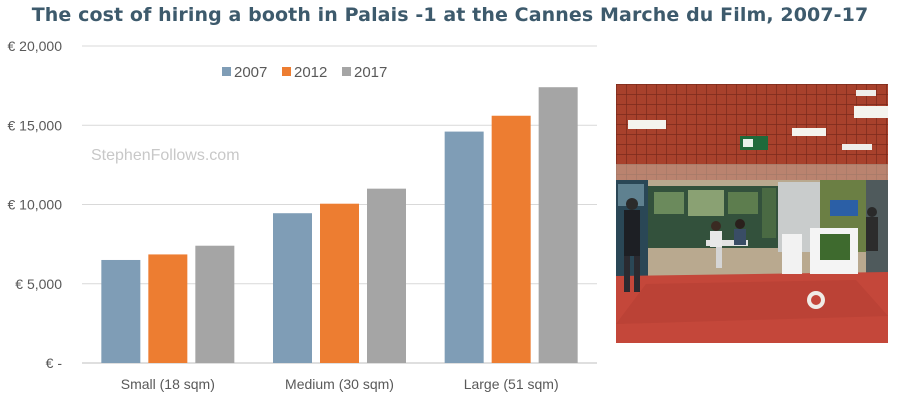  I want to click on x-tick-label: Small (18 sqm), so click(168, 384).